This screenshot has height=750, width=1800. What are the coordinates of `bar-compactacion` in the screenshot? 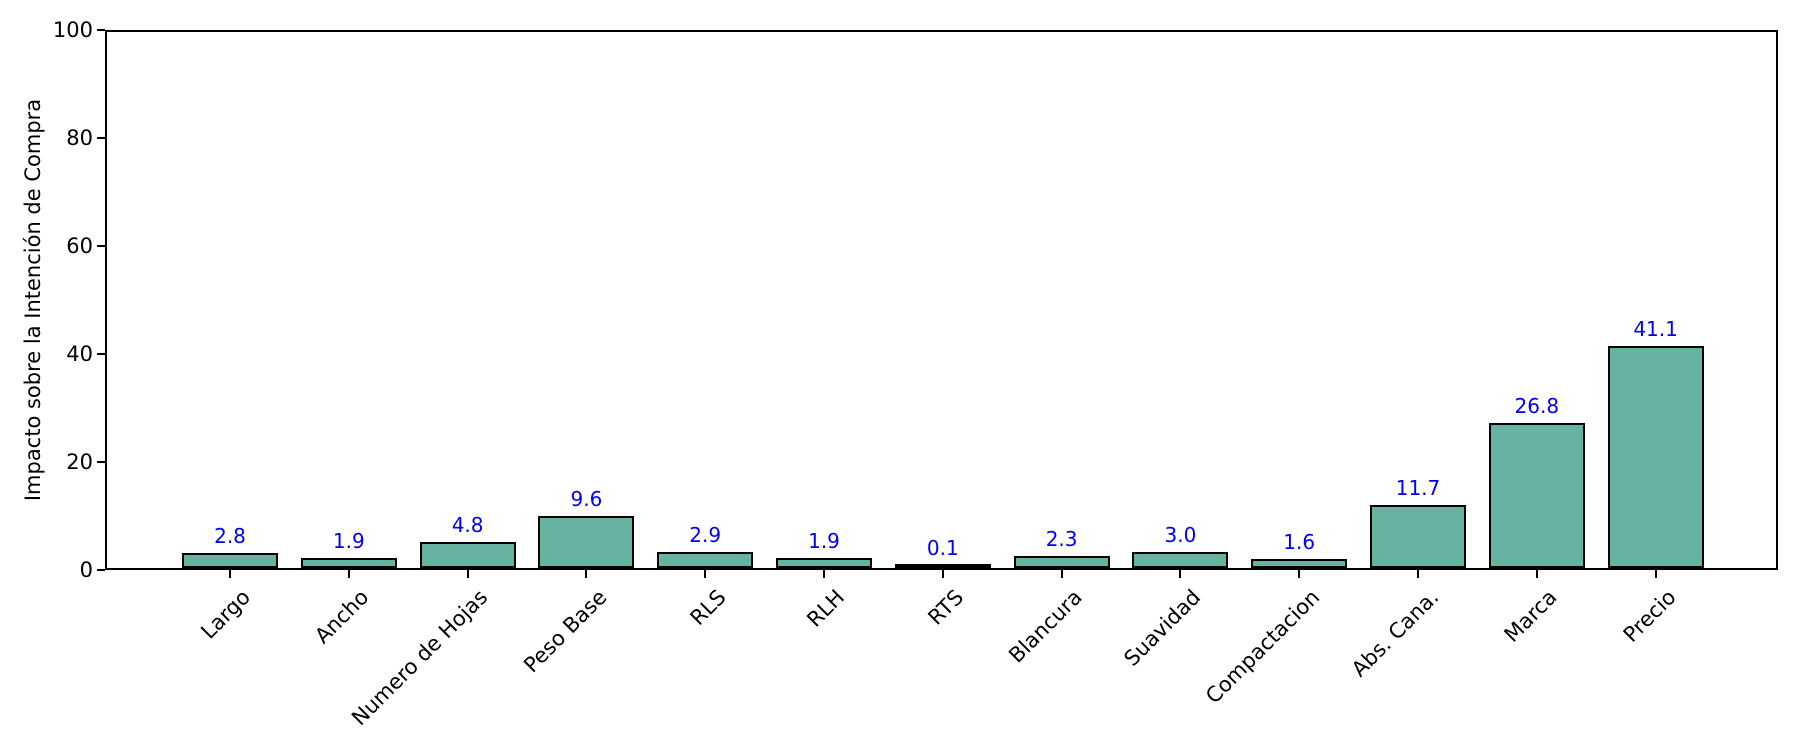 It's located at (1299, 563).